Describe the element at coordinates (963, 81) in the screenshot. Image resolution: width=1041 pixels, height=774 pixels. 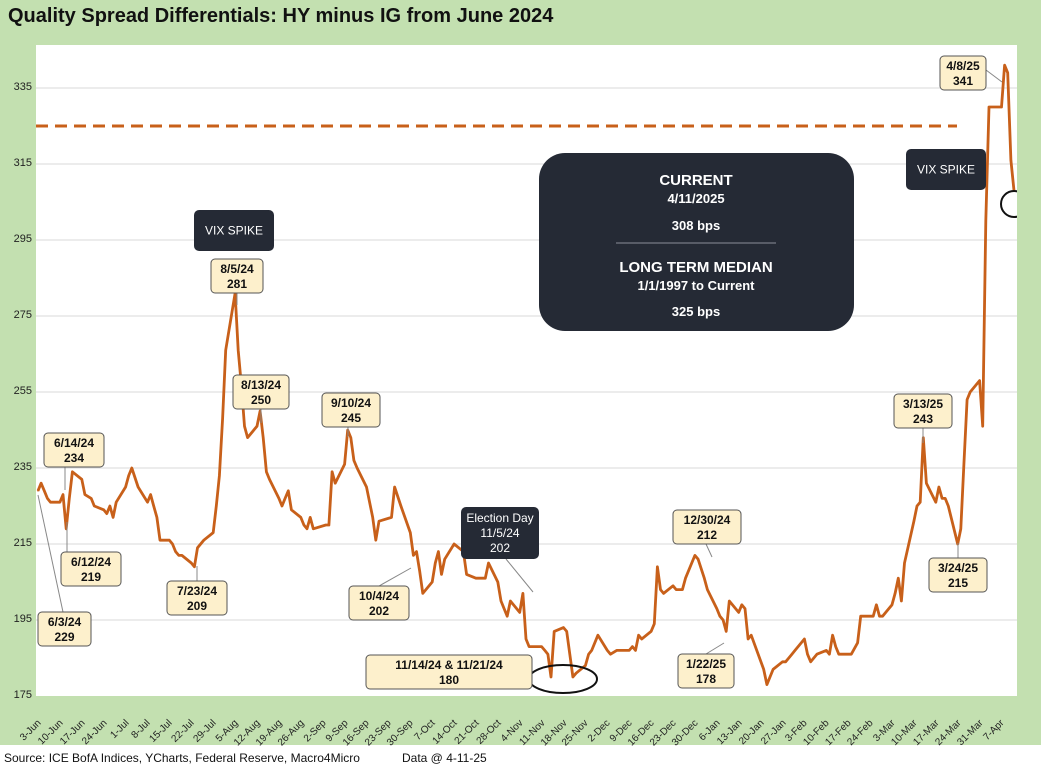
I see `callout-value-a-0408: 341` at that location.